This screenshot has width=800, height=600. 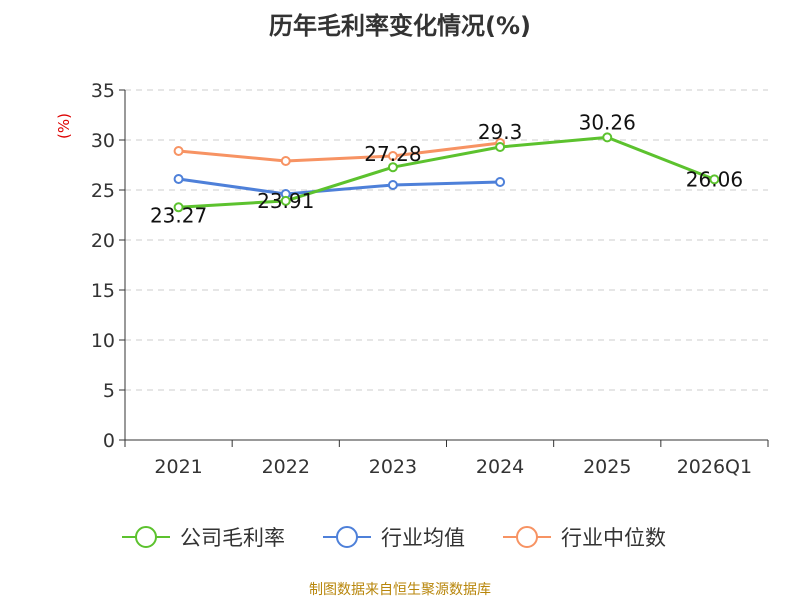 I want to click on legend-label: 行业均值, so click(x=423, y=538).